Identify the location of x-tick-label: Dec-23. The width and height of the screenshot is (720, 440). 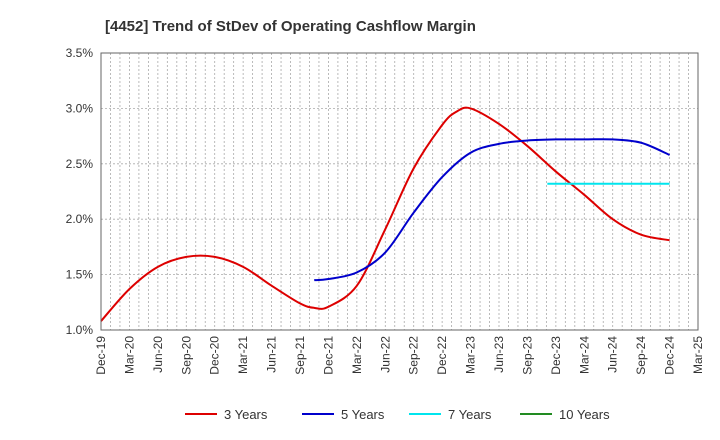
(556, 355).